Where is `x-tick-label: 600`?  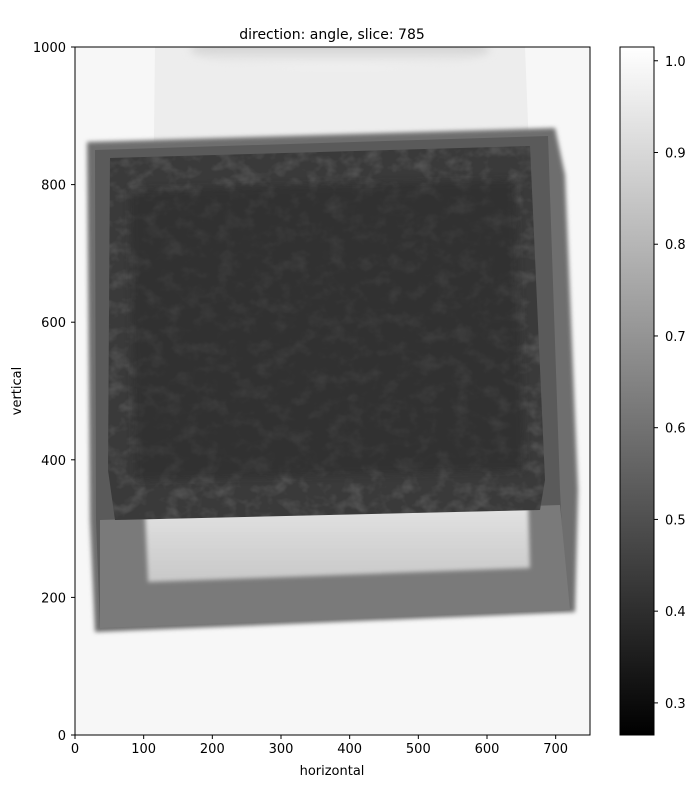 x-tick-label: 600 is located at coordinates (487, 749).